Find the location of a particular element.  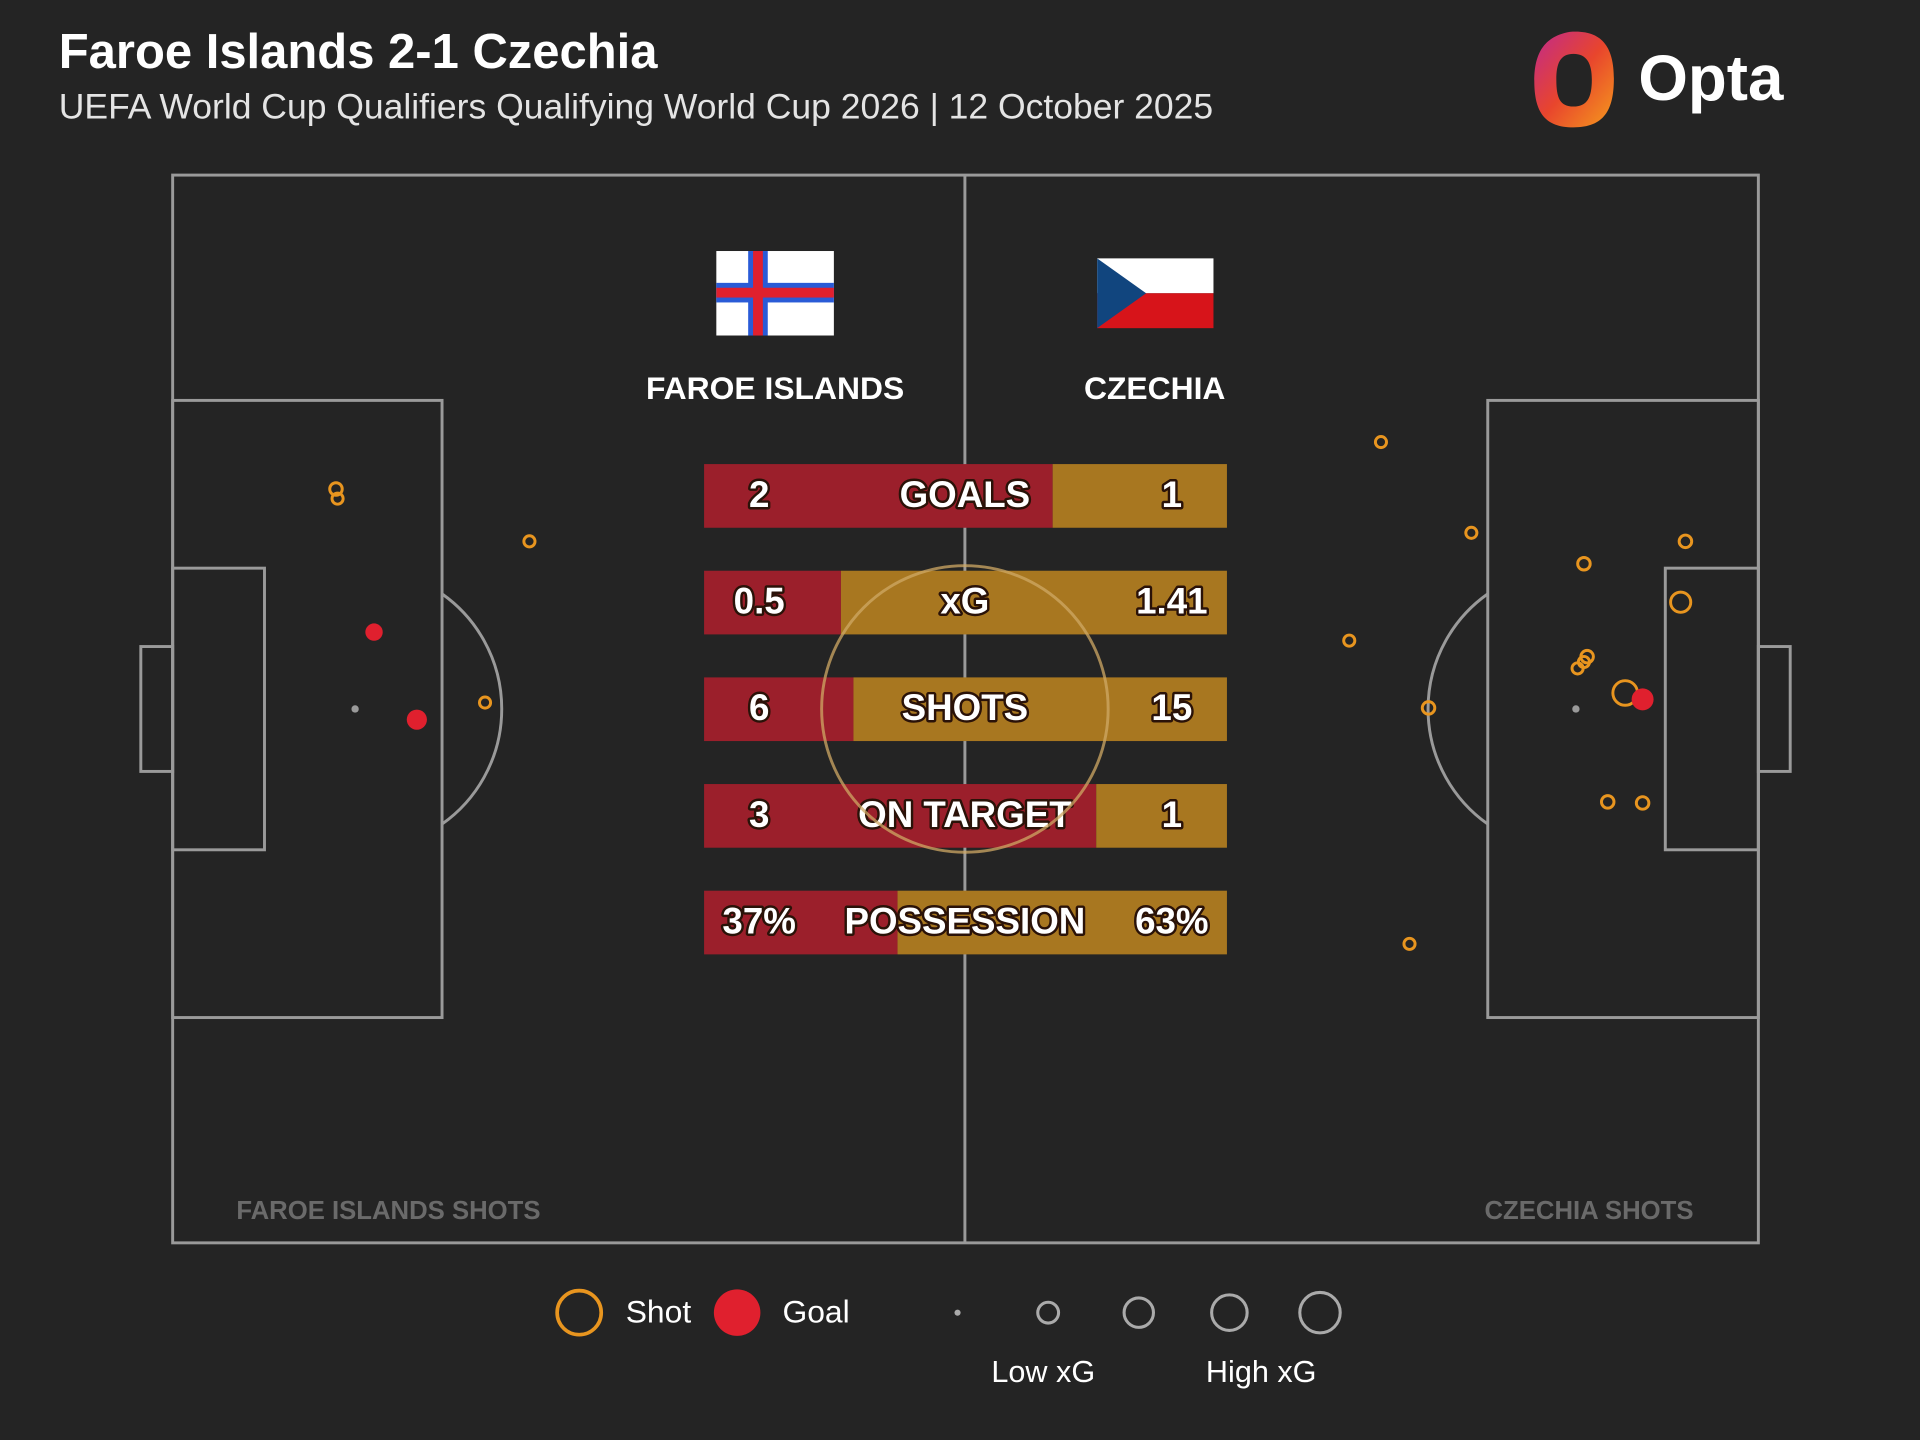

stat-away-value: 1.41 is located at coordinates (1171, 600).